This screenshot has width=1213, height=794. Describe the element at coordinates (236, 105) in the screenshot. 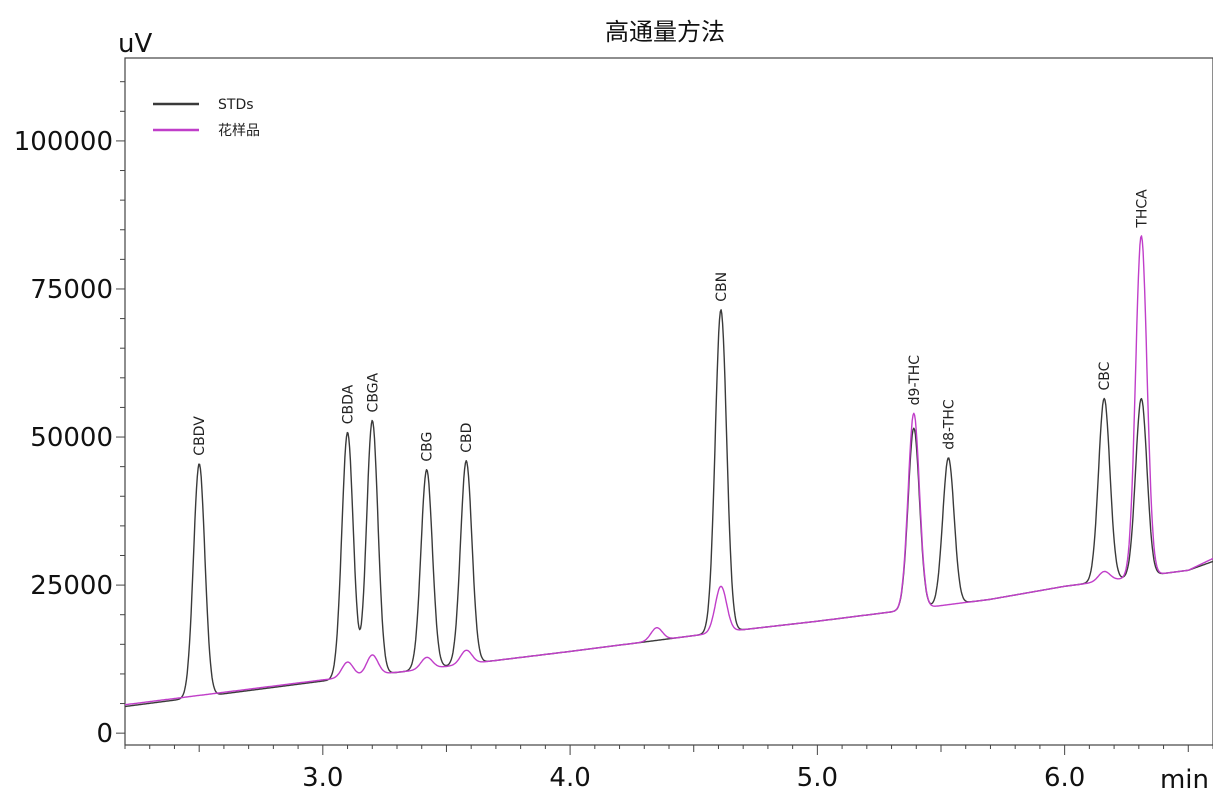

I see `legend-label: STDs` at that location.